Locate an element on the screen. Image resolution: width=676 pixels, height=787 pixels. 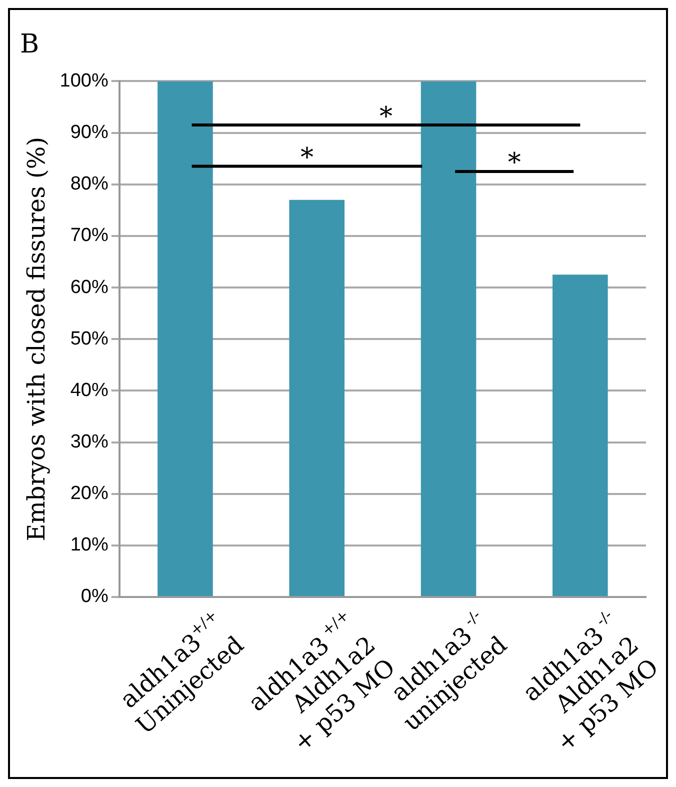
y-tick-label: 20% is located at coordinates (89, 493).